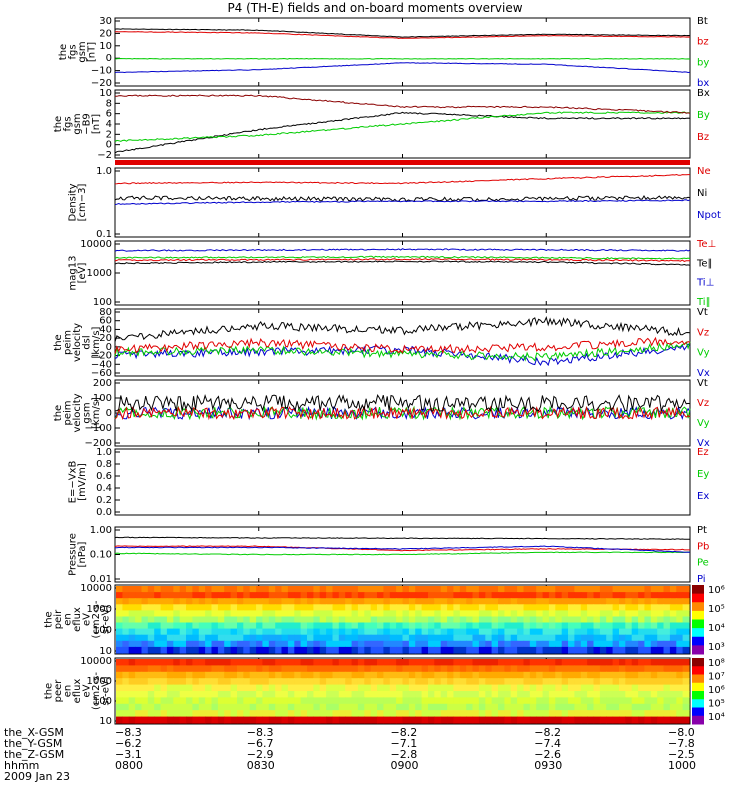 This screenshot has height=800, width=750. I want to click on legend-efield-Ey: Ey, so click(703, 474).